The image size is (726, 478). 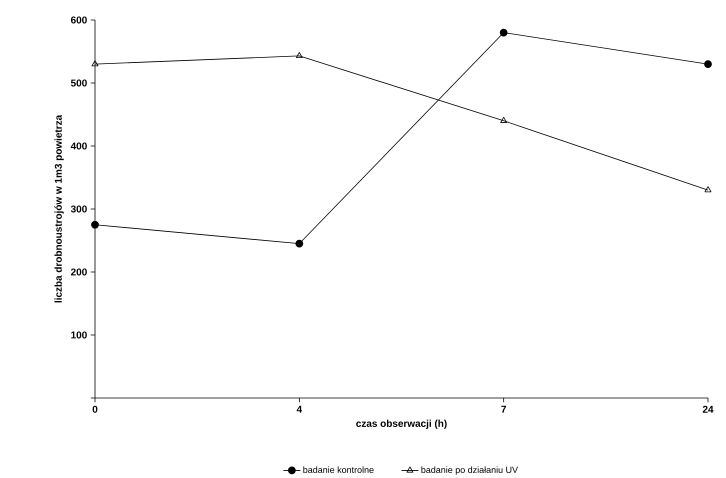 What do you see at coordinates (338, 469) in the screenshot?
I see `legend-label: badanie kontrolne` at bounding box center [338, 469].